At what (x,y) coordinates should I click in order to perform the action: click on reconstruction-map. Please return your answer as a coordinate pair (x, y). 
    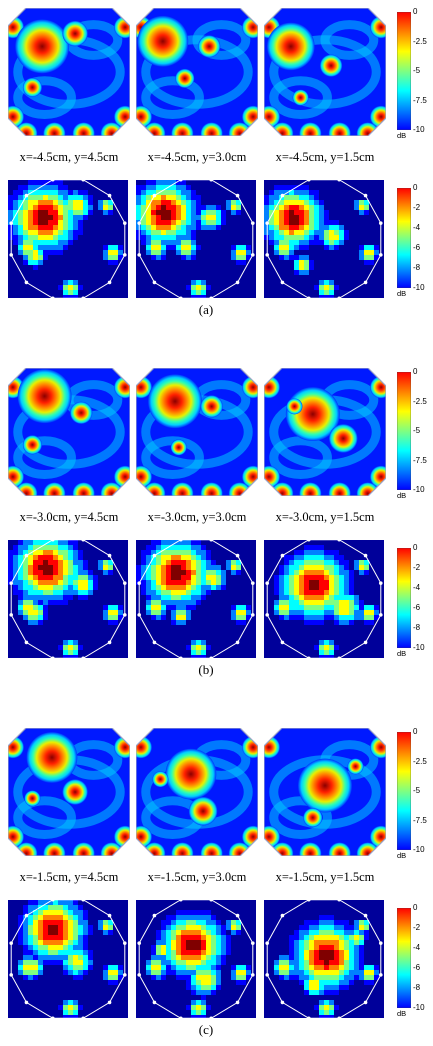
    Looking at the image, I should click on (196, 959).